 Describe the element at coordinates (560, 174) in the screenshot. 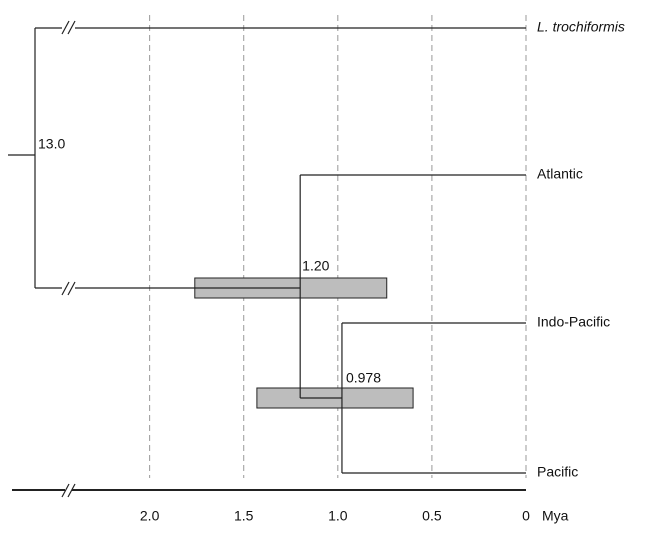

I see `leaf-label: Atlantic` at that location.